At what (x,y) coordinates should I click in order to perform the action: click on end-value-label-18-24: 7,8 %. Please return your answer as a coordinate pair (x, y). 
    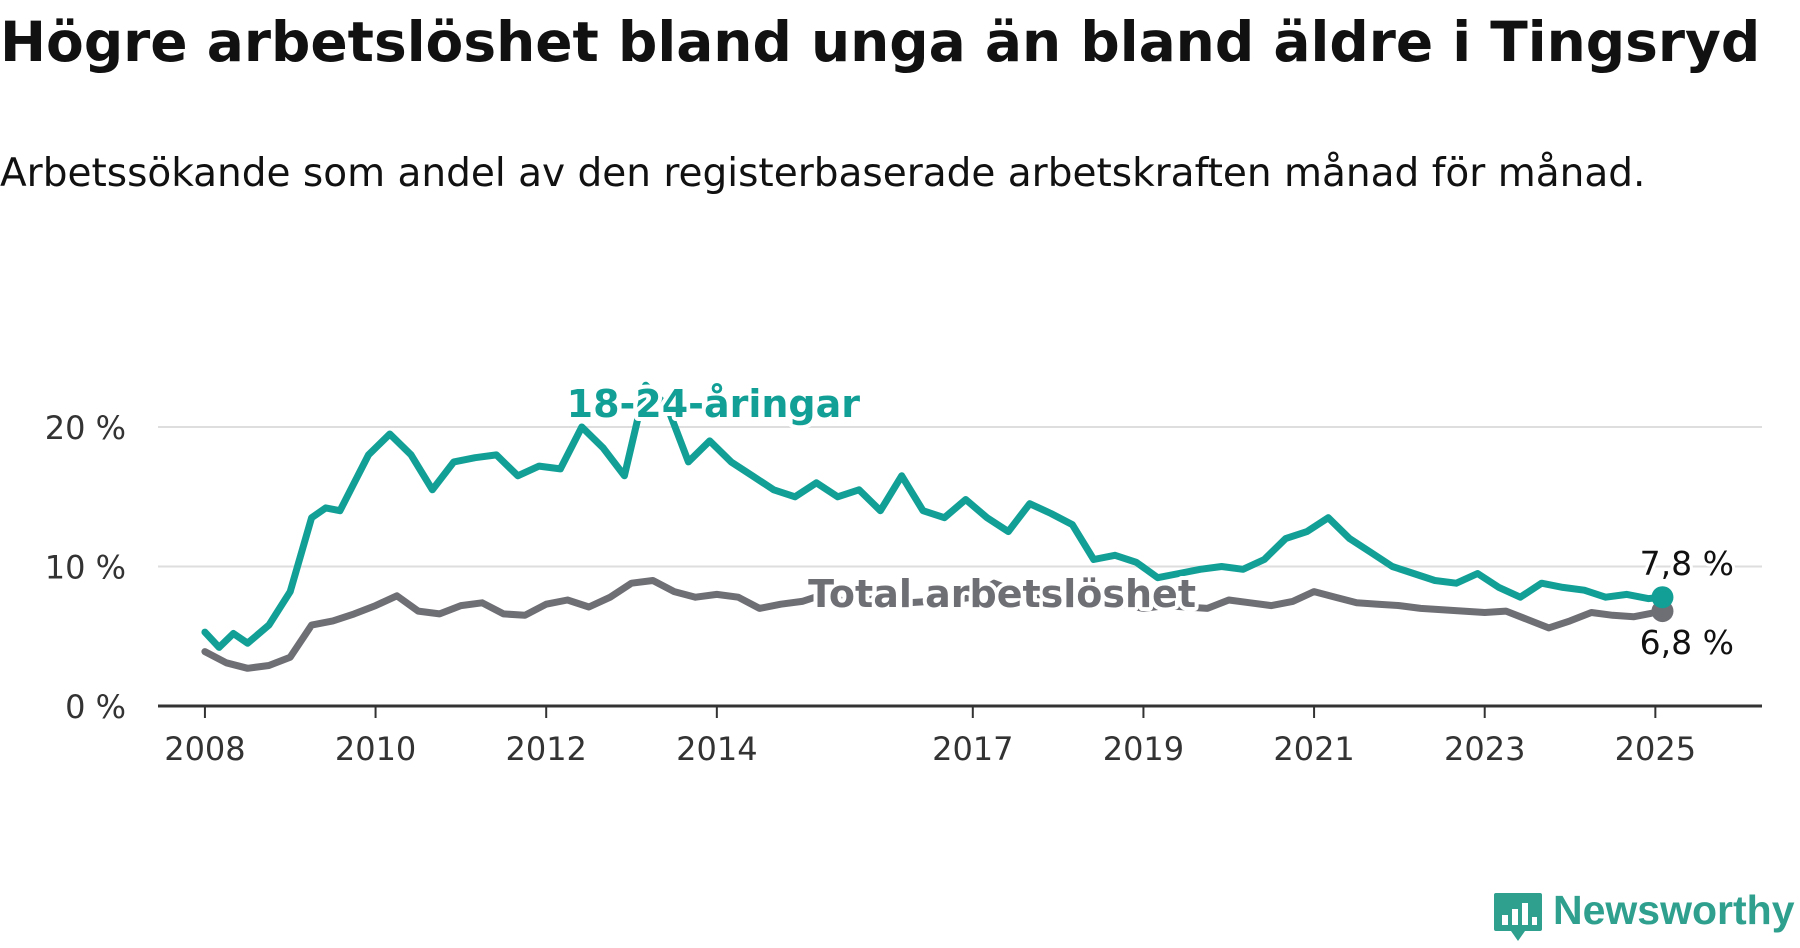
    Looking at the image, I should click on (1687, 563).